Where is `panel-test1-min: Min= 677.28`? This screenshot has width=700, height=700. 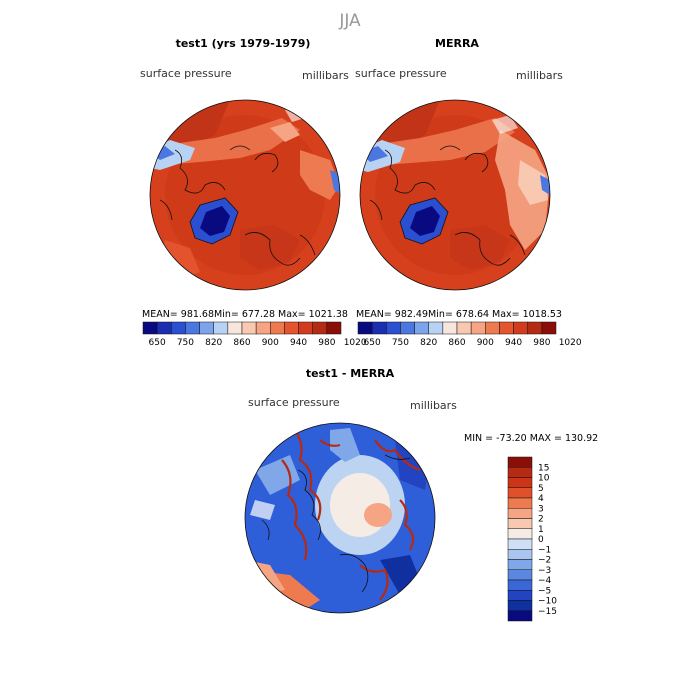 panel-test1-min: Min= 677.28 is located at coordinates (244, 314).